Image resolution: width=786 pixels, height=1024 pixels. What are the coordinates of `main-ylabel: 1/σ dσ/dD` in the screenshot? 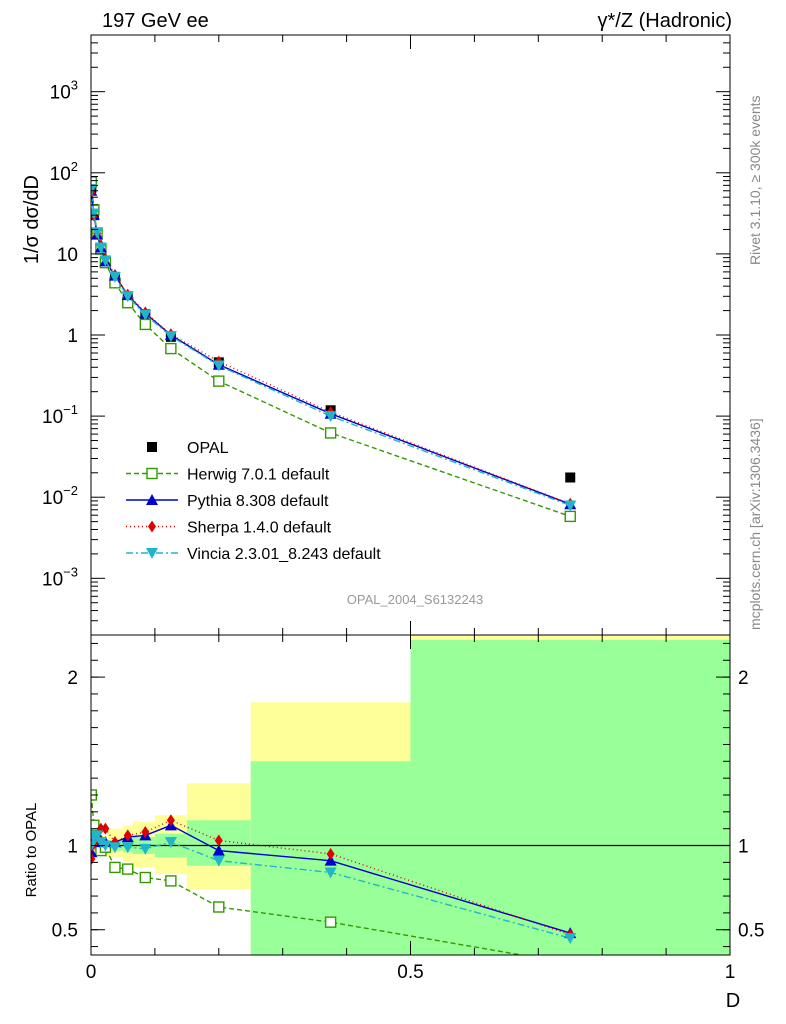 It's located at (32, 219).